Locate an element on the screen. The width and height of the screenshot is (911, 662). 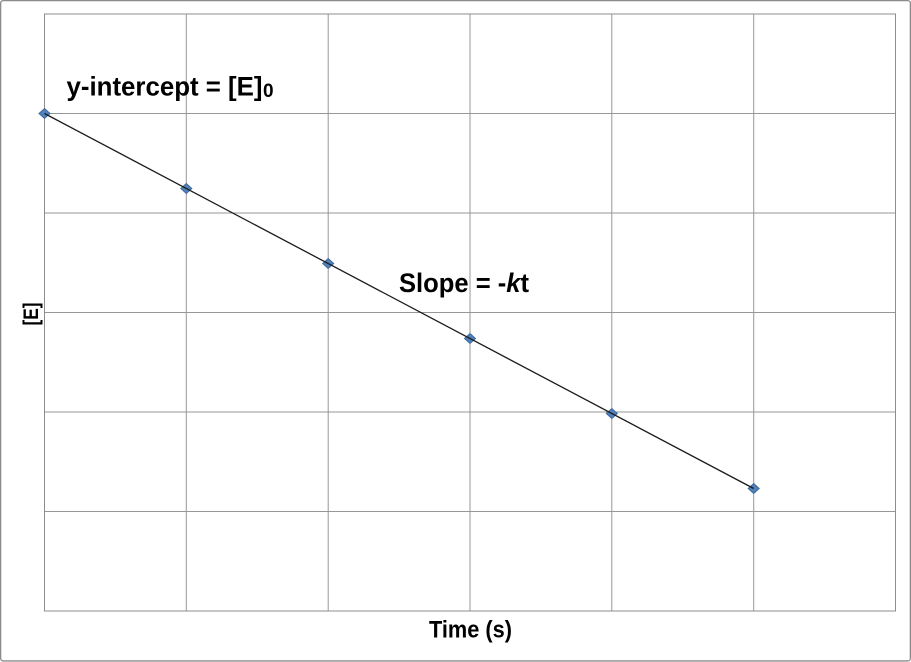
svg-text: Slope = -kt is located at coordinates (464, 283).